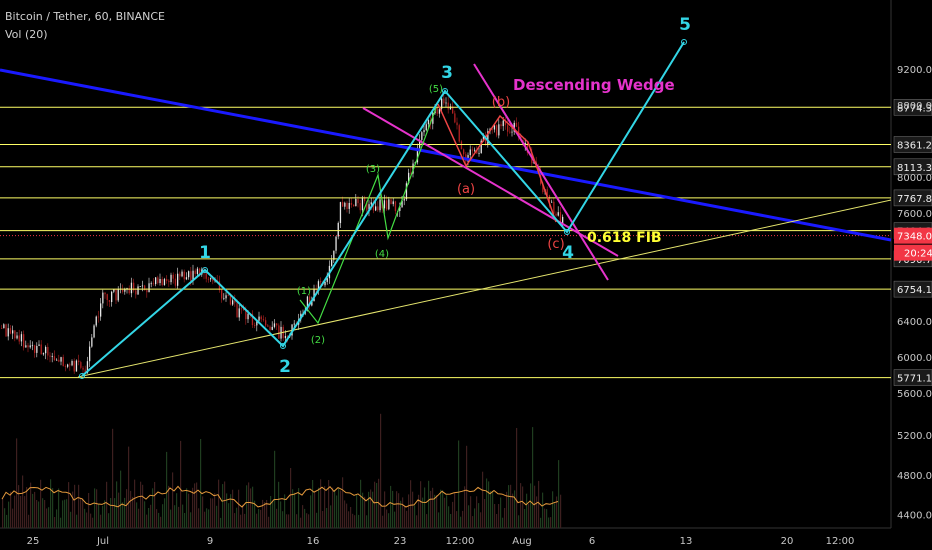 The width and height of the screenshot is (932, 550). What do you see at coordinates (914, 168) in the screenshot?
I see `price-level-label: 8113.35` at bounding box center [914, 168].